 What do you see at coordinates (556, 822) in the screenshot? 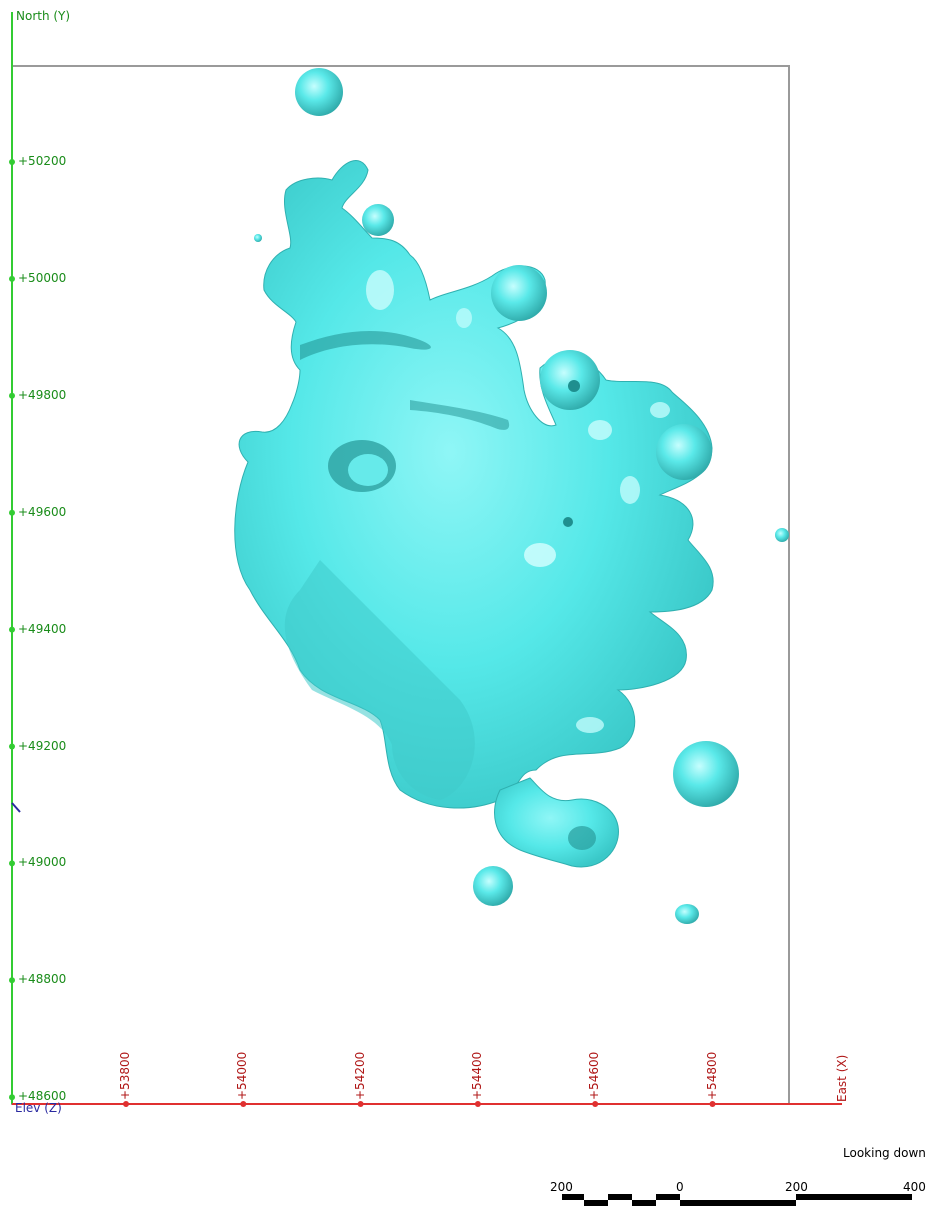
I see `orebody-lower-lobe` at bounding box center [556, 822].